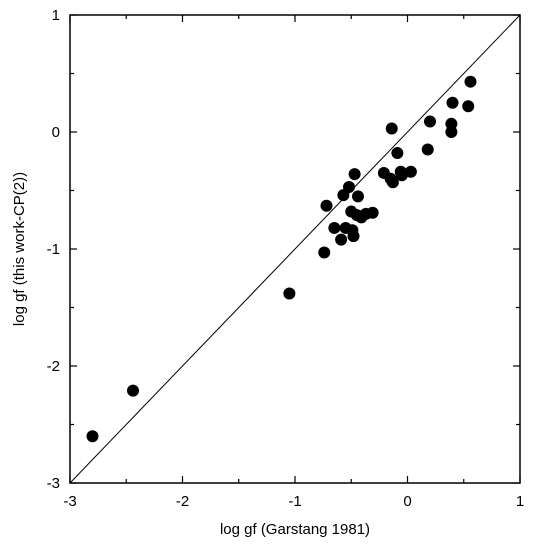  I want to click on x-axis-label: log gf (Garstang 1981), so click(295, 529).